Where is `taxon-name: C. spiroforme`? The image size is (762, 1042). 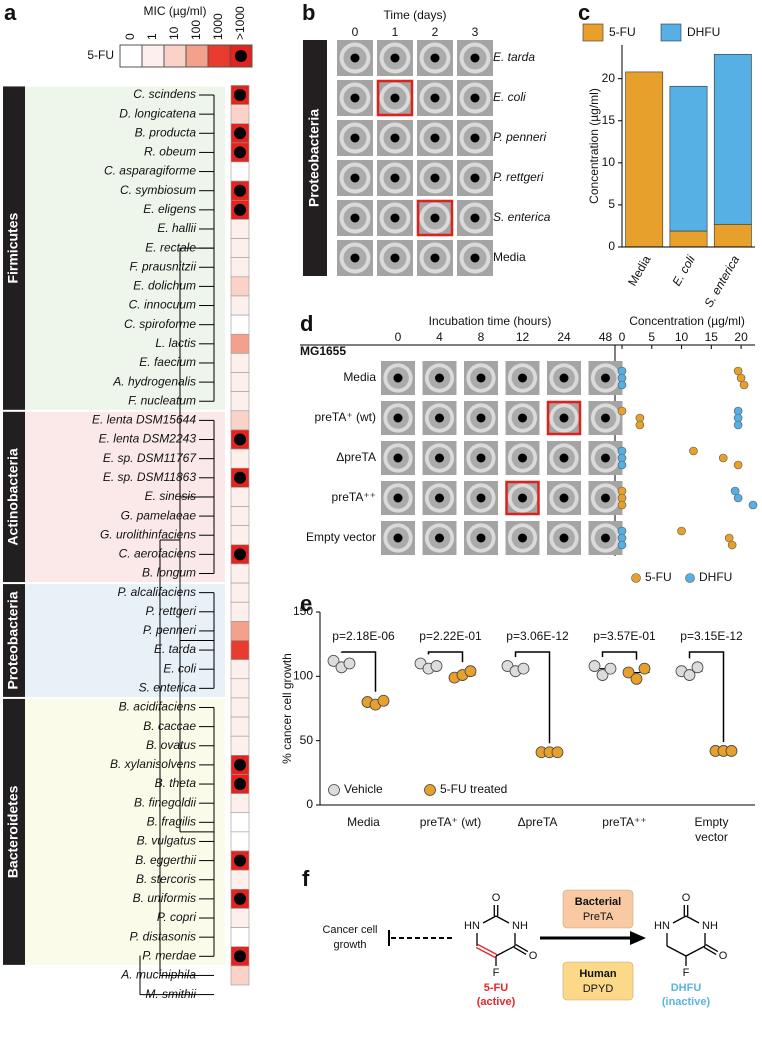
taxon-name: C. spiroforme is located at coordinates (160, 324).